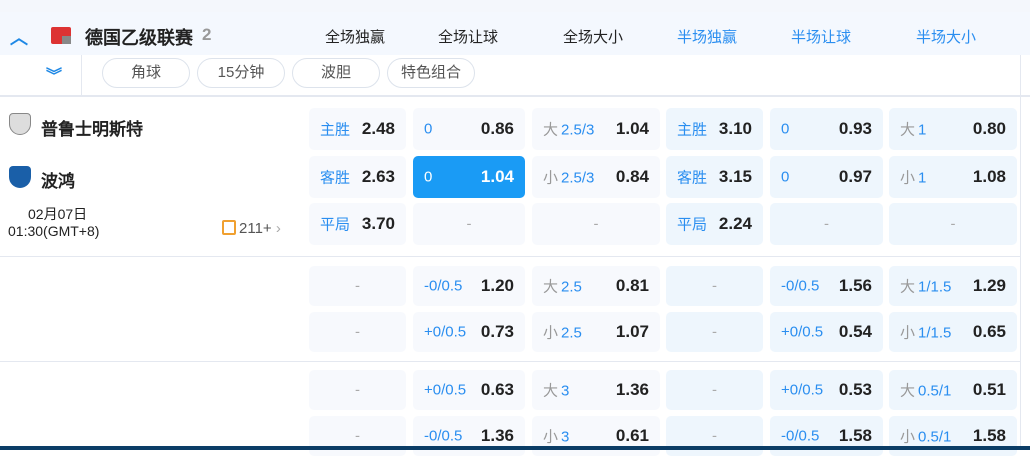  Describe the element at coordinates (357, 129) in the screenshot. I see `odds-cell: 主胜 2.48` at that location.